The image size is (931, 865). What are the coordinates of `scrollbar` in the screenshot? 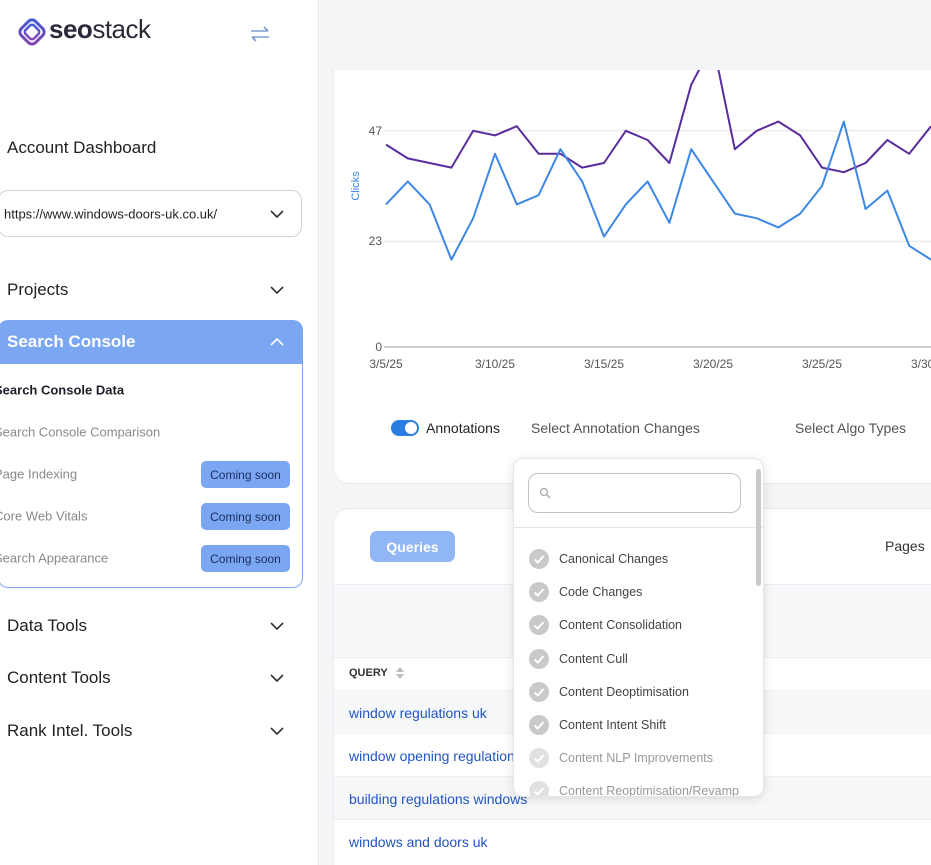 It's located at (758, 527).